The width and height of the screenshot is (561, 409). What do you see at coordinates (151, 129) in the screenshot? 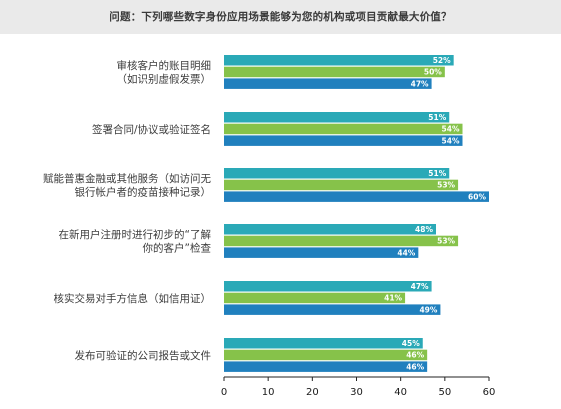
I see `category-label: 签署合同/协议或验证签名` at bounding box center [151, 129].